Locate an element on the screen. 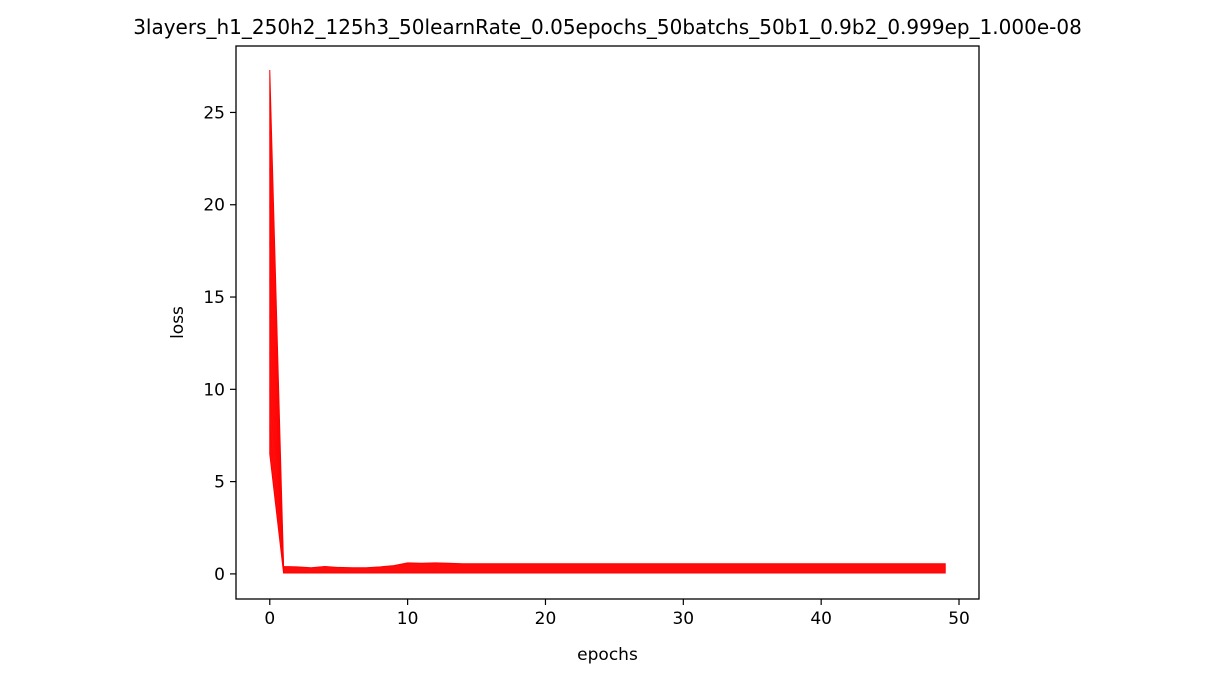  y-tick-label: 25 is located at coordinates (214, 113).